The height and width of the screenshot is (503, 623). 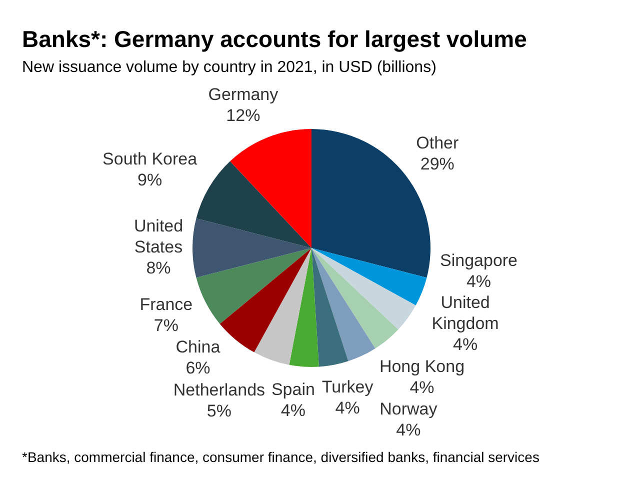 I want to click on slice-label: South Korea, so click(x=150, y=158).